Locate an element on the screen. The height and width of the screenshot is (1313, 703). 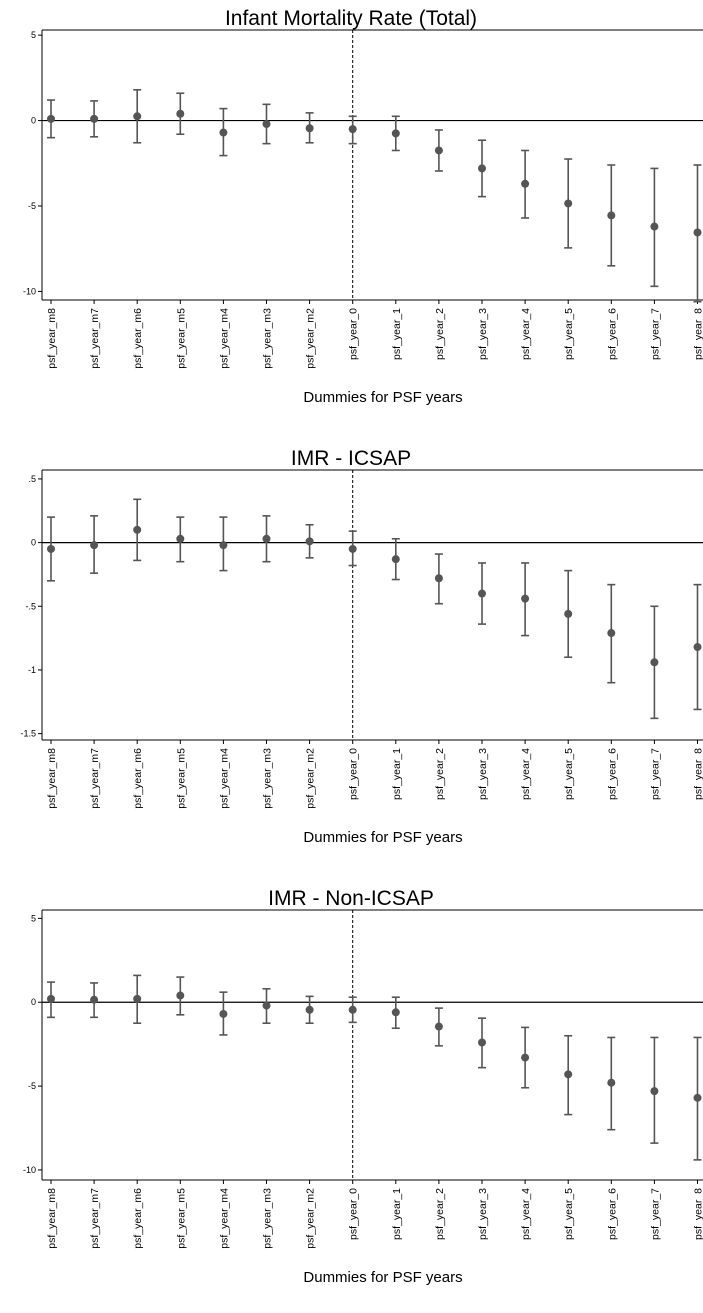
y-tick-label: -1 is located at coordinates (32, 670).